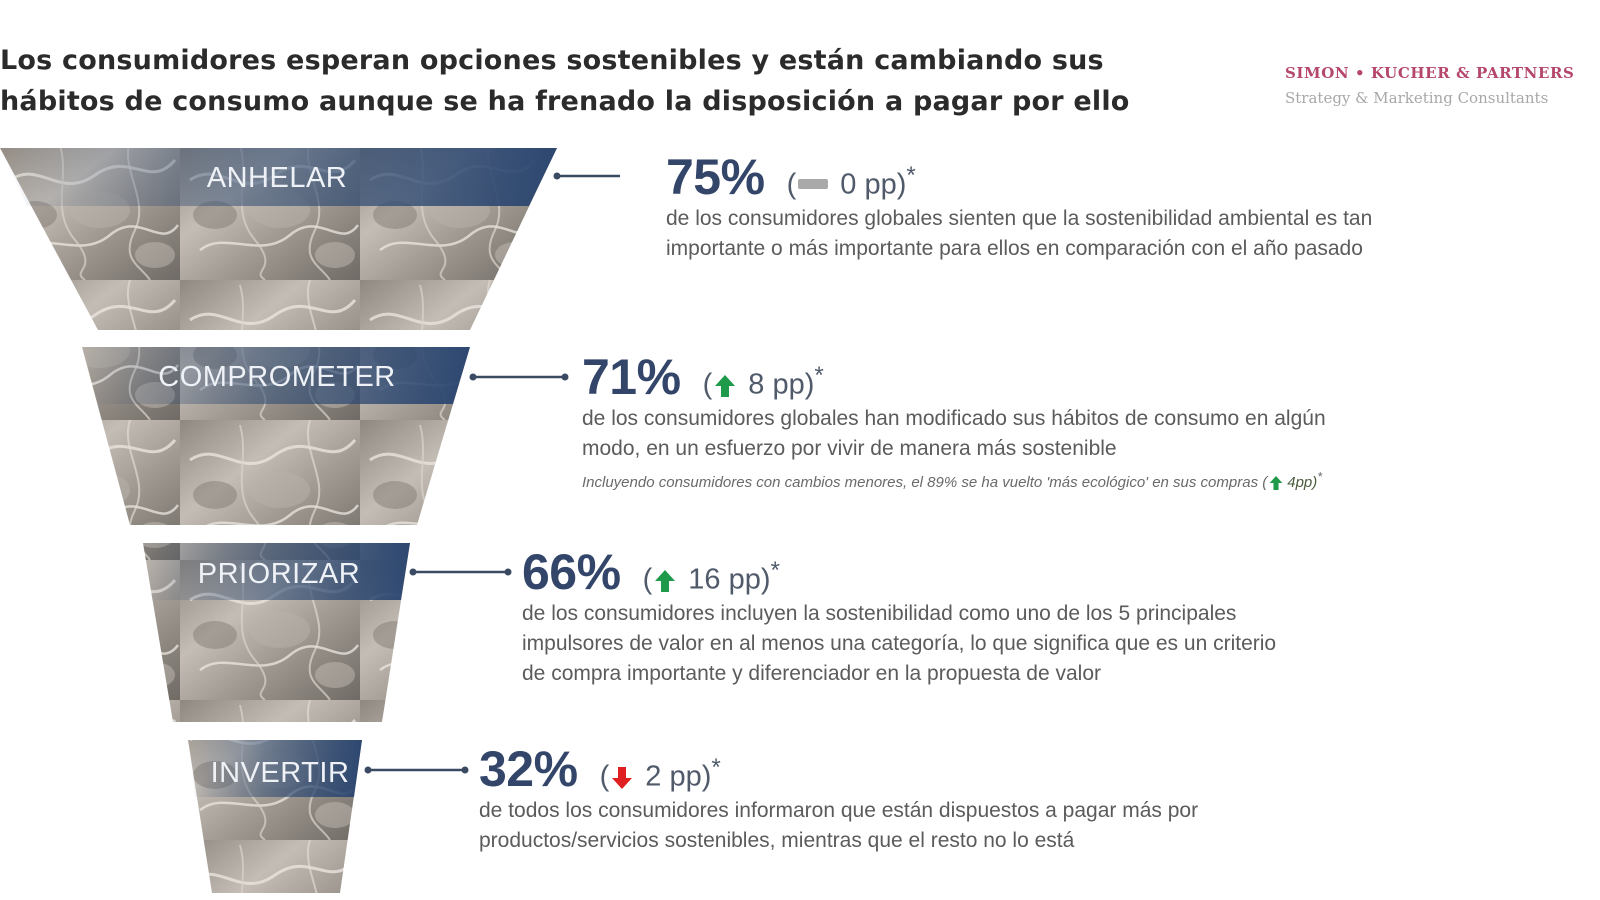 This screenshot has width=1600, height=900. I want to click on change-mark-priorizar: *, so click(775, 571).